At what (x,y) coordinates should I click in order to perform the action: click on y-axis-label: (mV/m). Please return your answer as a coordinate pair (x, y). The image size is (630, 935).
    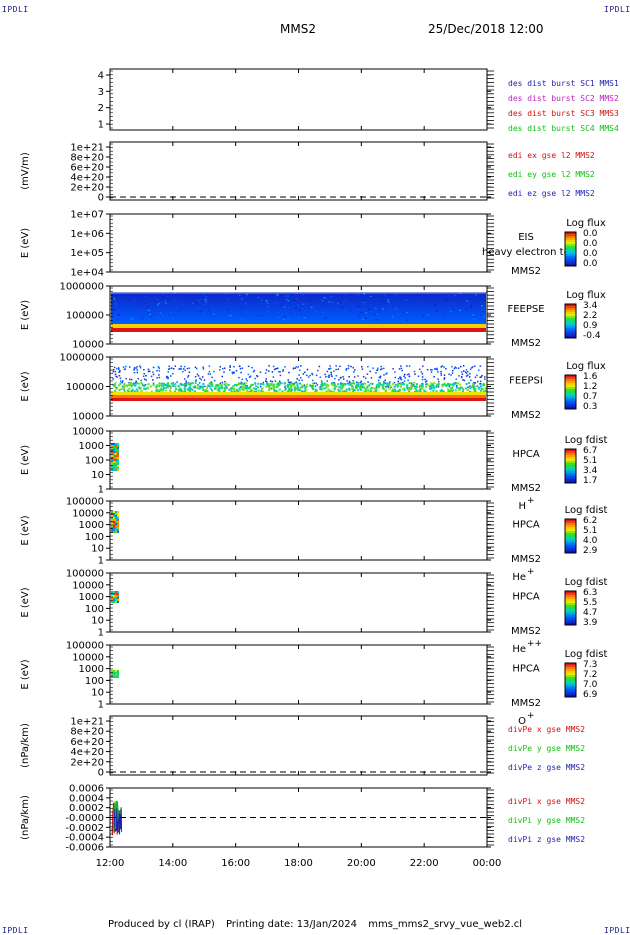
    Looking at the image, I should click on (25, 171).